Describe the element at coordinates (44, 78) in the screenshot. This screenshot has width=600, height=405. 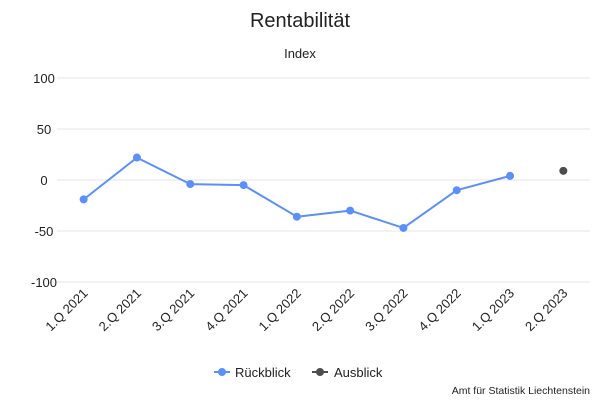
I see `y-tick-label: 100` at that location.